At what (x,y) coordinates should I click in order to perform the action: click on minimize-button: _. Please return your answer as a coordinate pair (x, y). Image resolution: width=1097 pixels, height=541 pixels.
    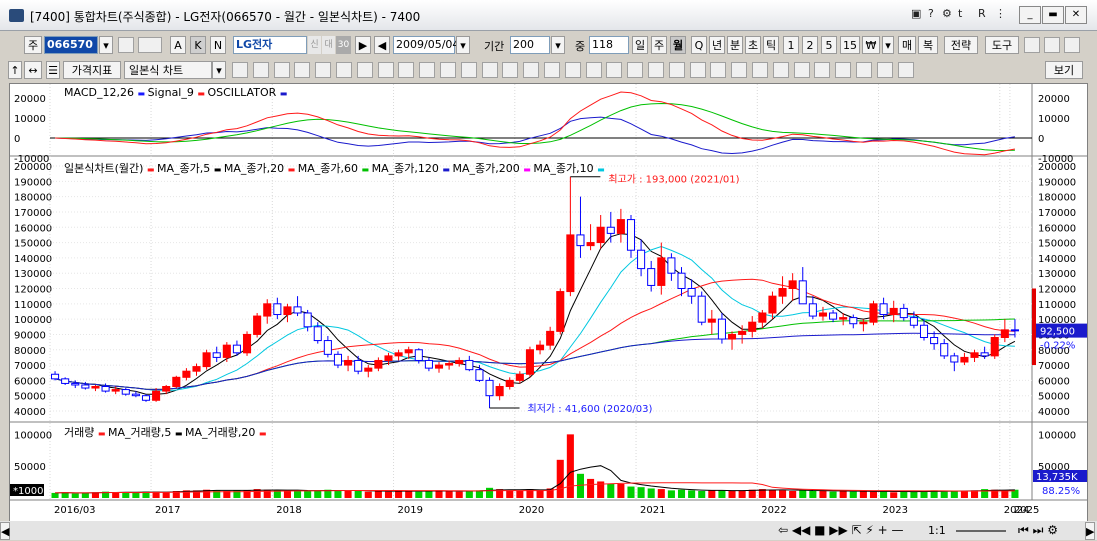
    Looking at the image, I should click on (1030, 15).